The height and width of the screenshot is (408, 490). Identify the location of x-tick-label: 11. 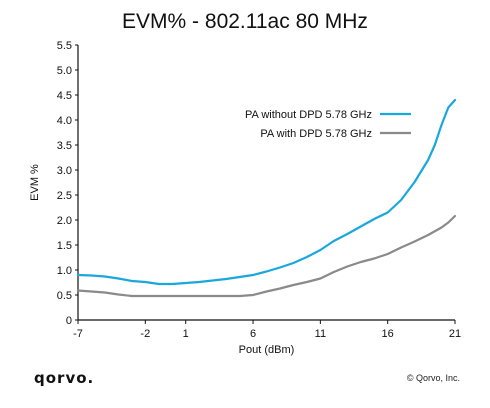
(320, 334).